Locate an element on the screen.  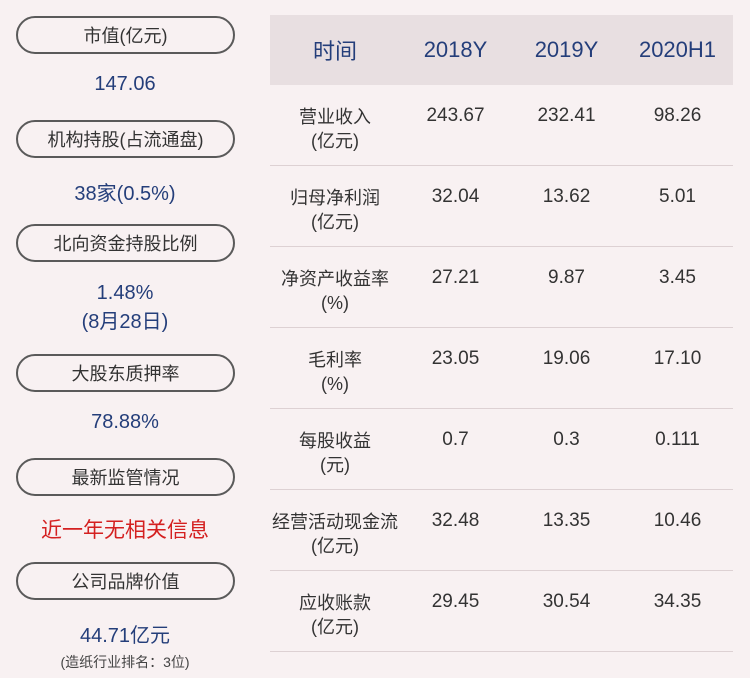
row-label-main: 净资产收益率 is located at coordinates (335, 279).